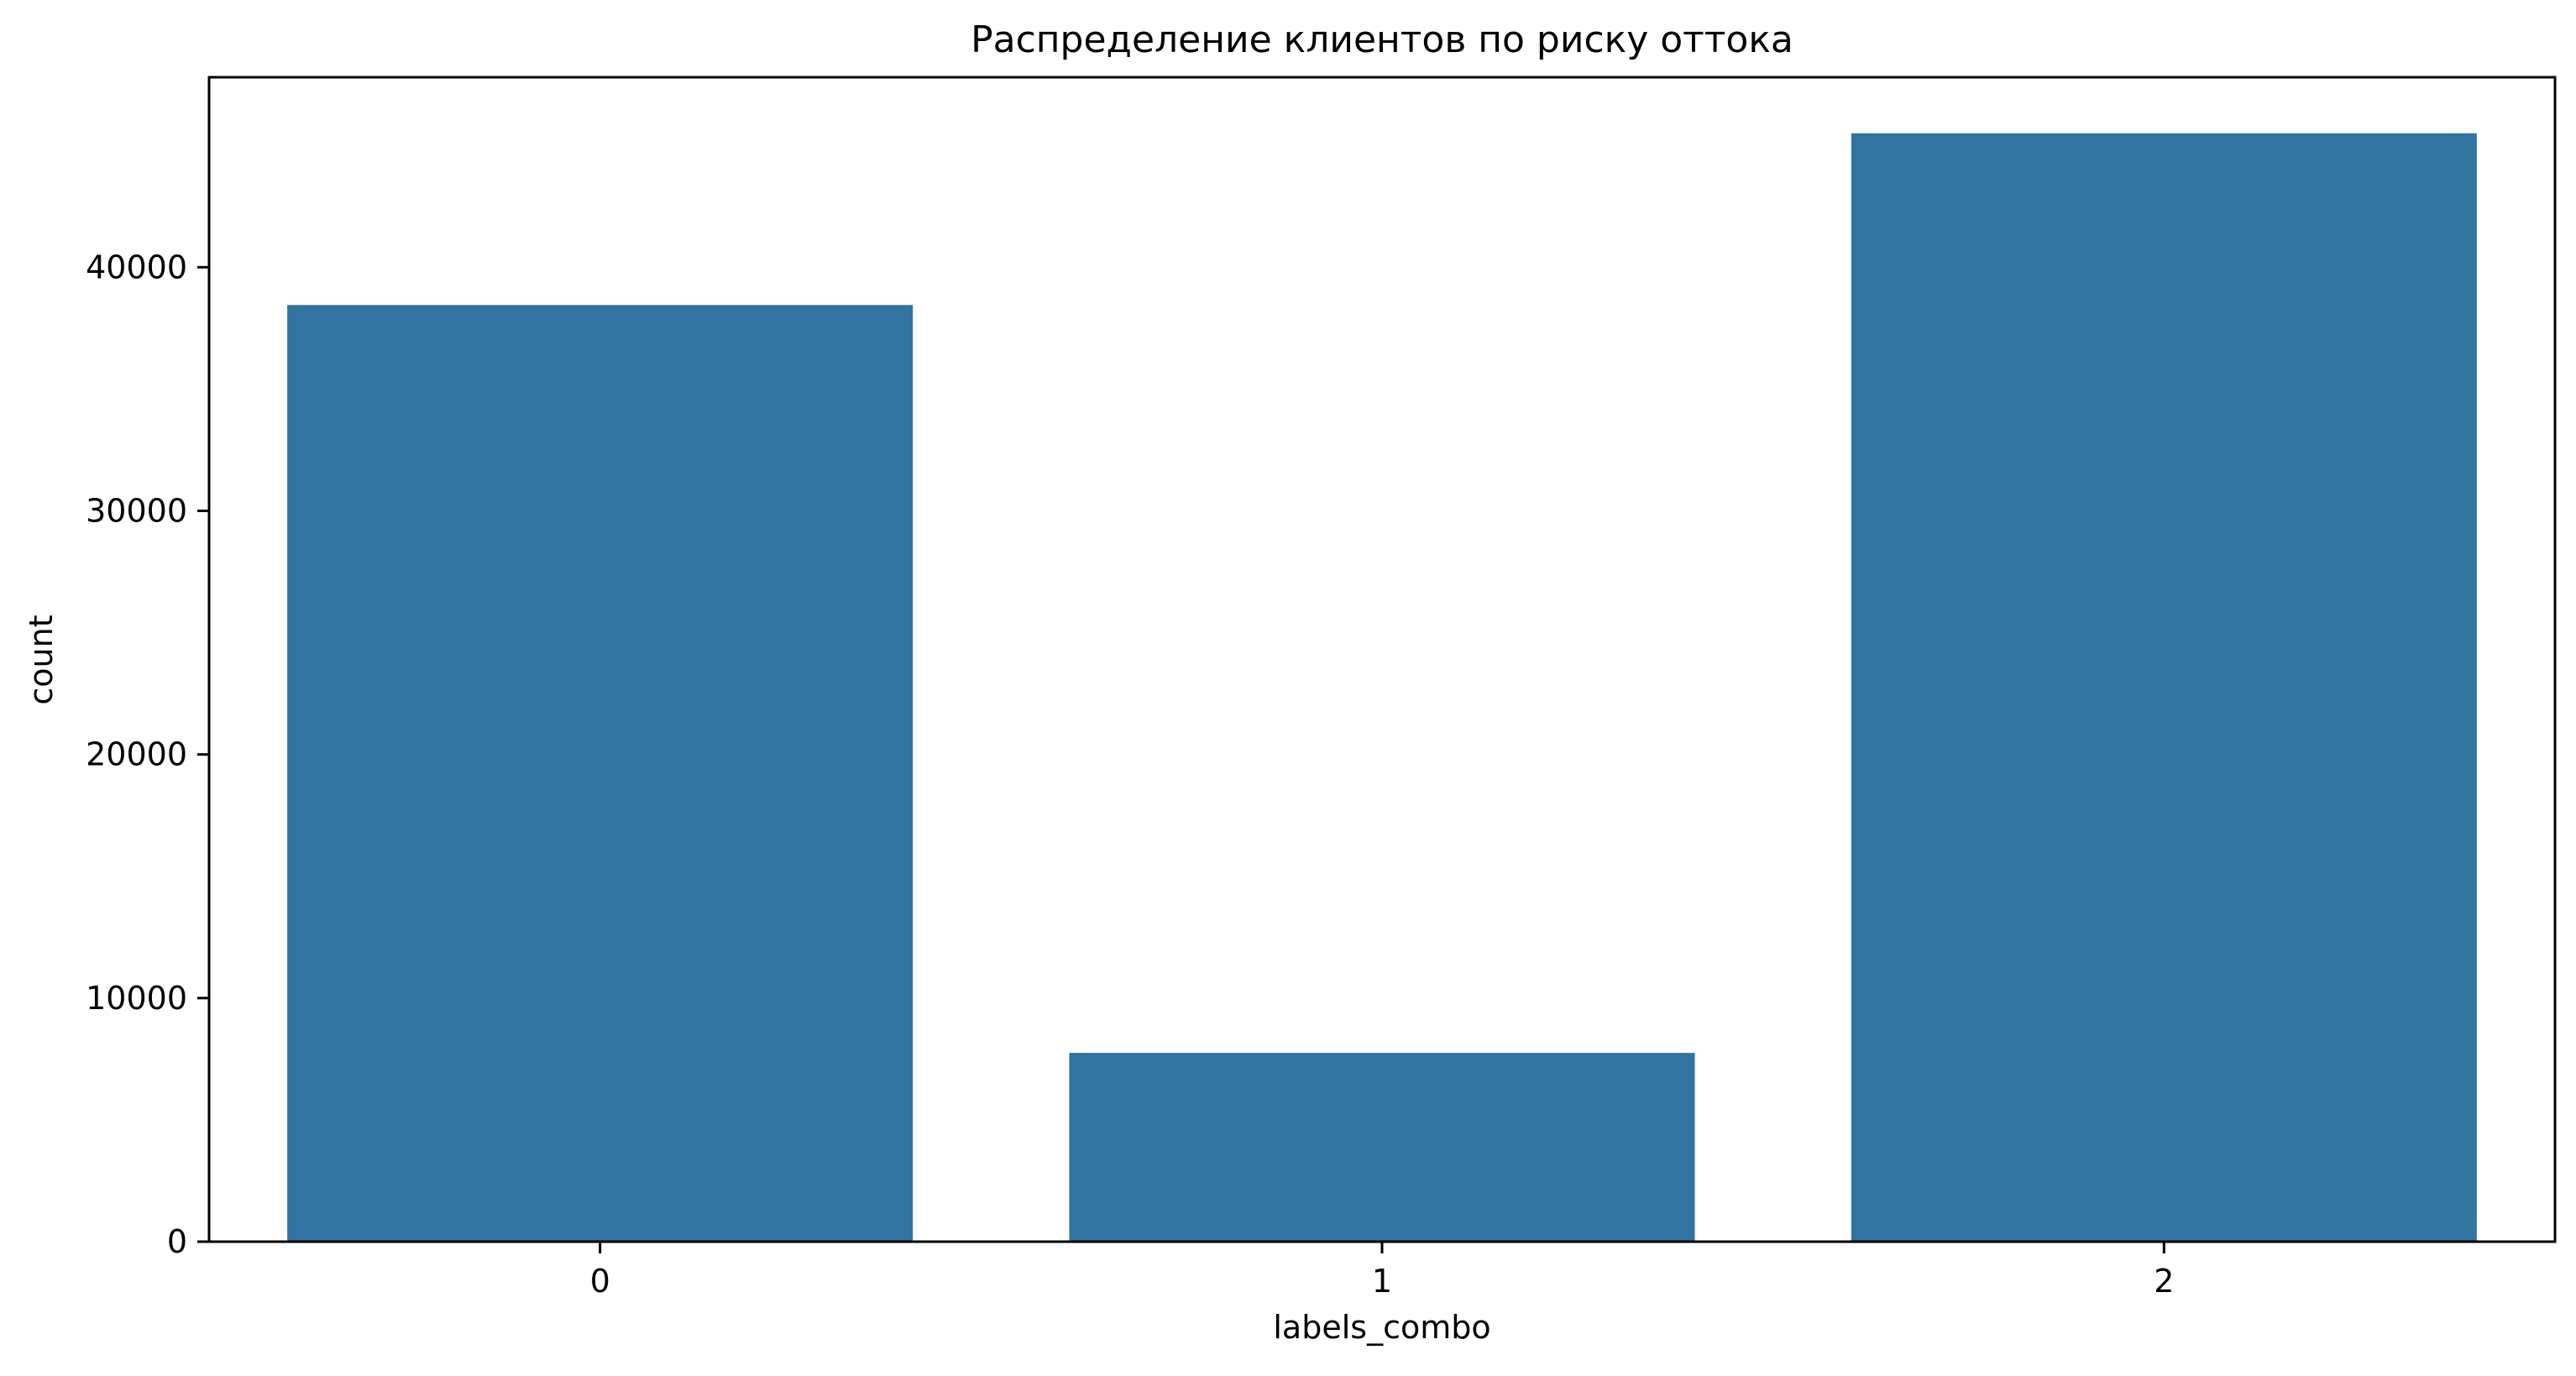 This screenshot has width=2576, height=1376. I want to click on y-axis-ticks: 0 10000 20000 30000 40000, so click(147, 755).